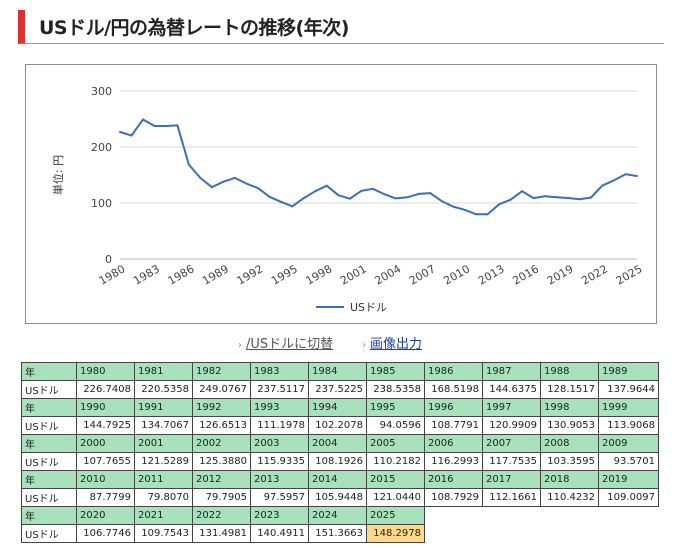 This screenshot has height=548, width=677. I want to click on rate-cell: 226.7408, so click(105, 389).